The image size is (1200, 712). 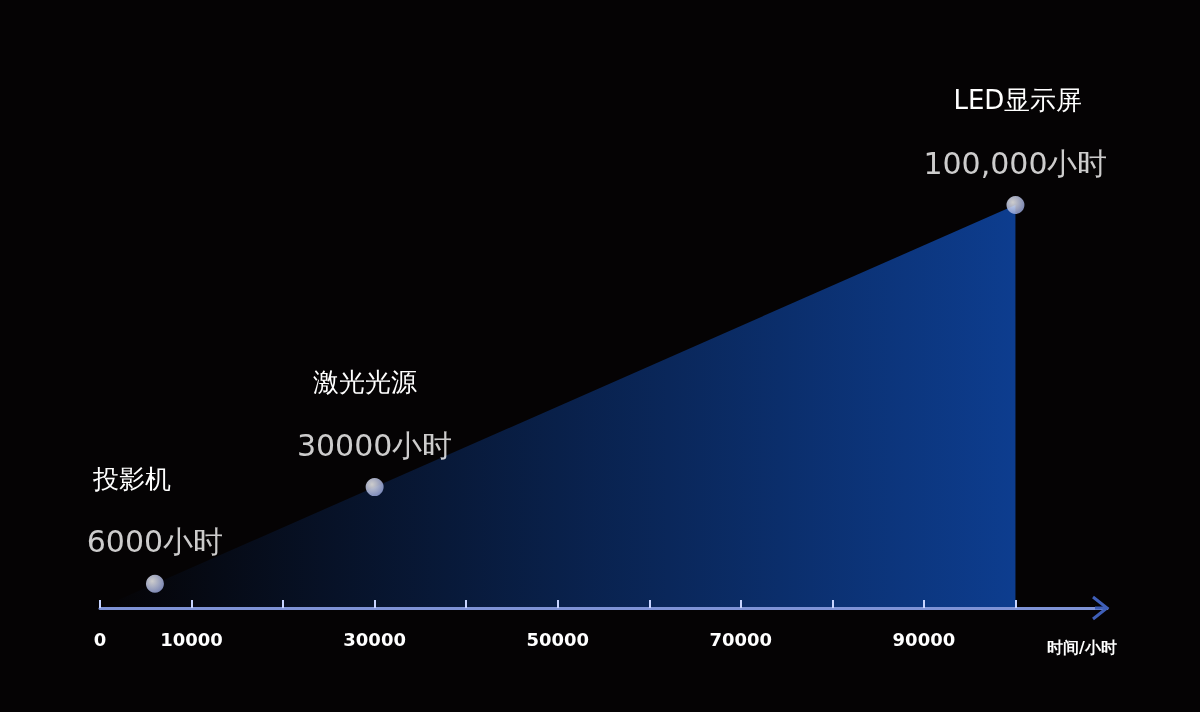 What do you see at coordinates (131, 478) in the screenshot?
I see `annotation: 投影机` at bounding box center [131, 478].